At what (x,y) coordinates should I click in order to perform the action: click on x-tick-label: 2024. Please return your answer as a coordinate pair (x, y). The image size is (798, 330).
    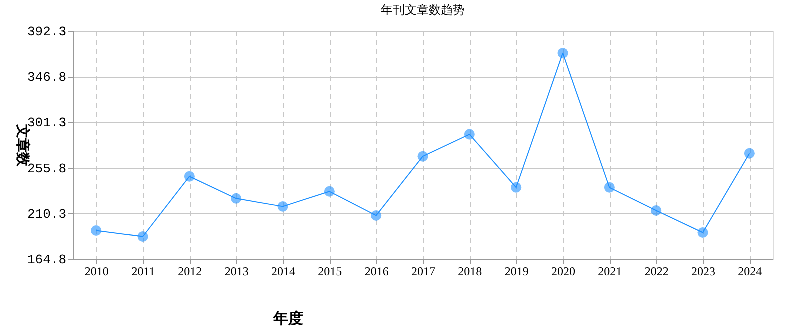
    Looking at the image, I should click on (750, 271).